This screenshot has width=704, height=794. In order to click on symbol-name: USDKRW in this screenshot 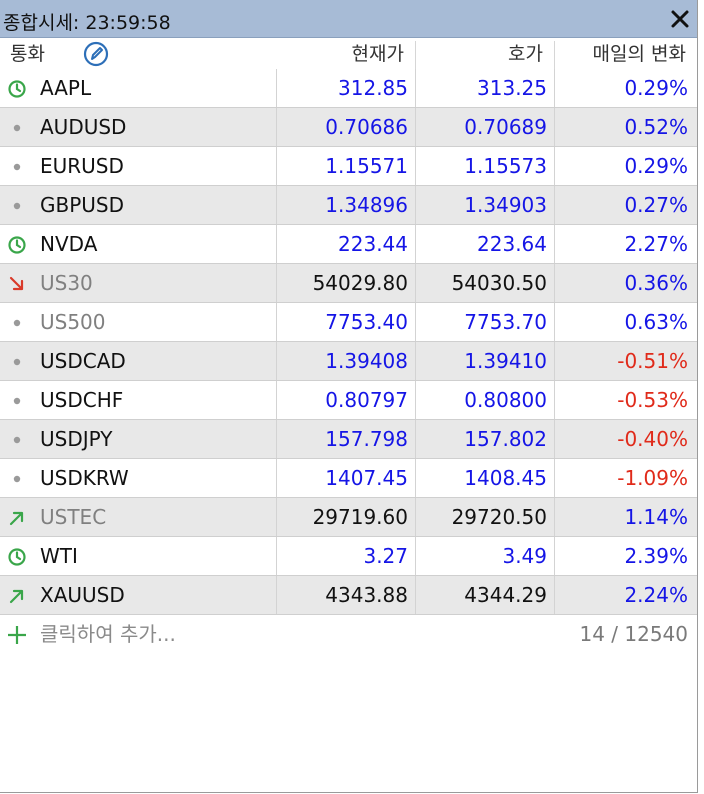, I will do `click(84, 478)`.